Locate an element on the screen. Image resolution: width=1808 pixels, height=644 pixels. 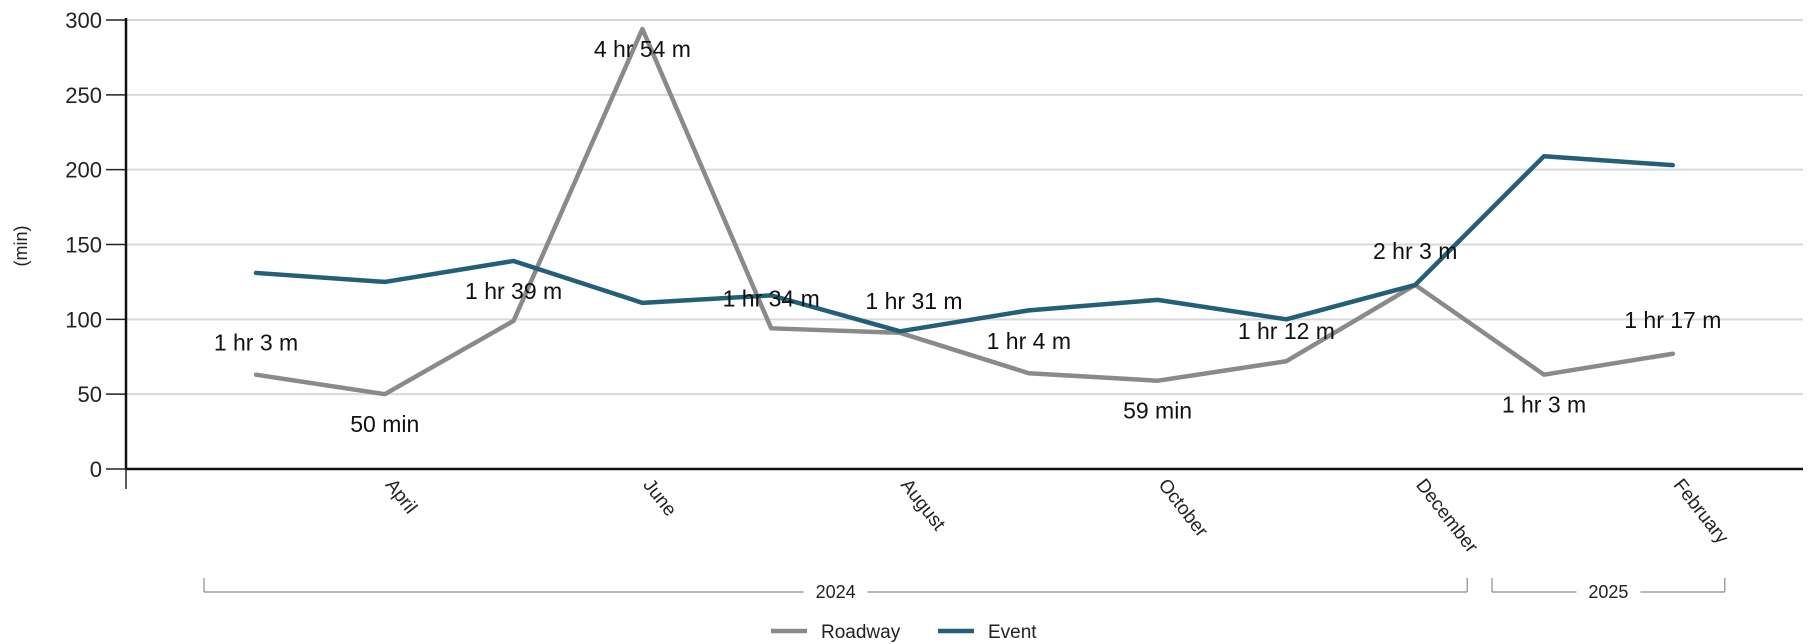
data-label: 1 hr 31 m is located at coordinates (913, 301).